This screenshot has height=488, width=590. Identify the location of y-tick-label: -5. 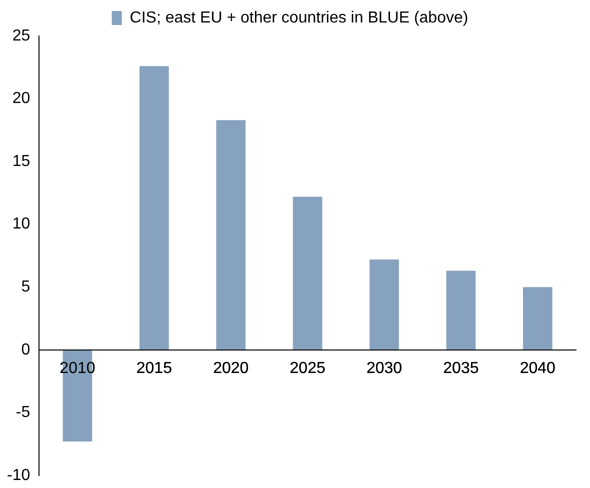
(23, 413).